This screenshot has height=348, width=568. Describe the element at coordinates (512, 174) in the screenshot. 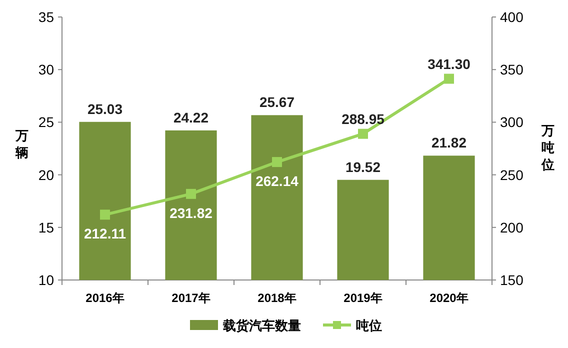

I see `y2-tick-label: 250` at that location.